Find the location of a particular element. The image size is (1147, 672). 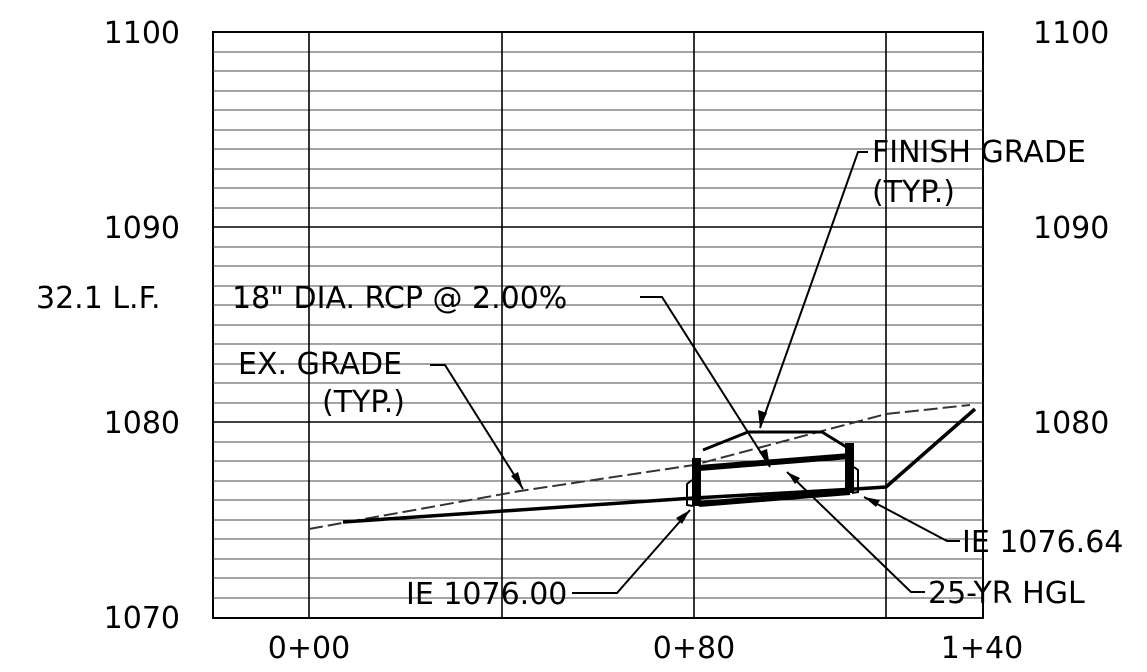

elevation-label-right-1090: 1090 is located at coordinates (1071, 228).